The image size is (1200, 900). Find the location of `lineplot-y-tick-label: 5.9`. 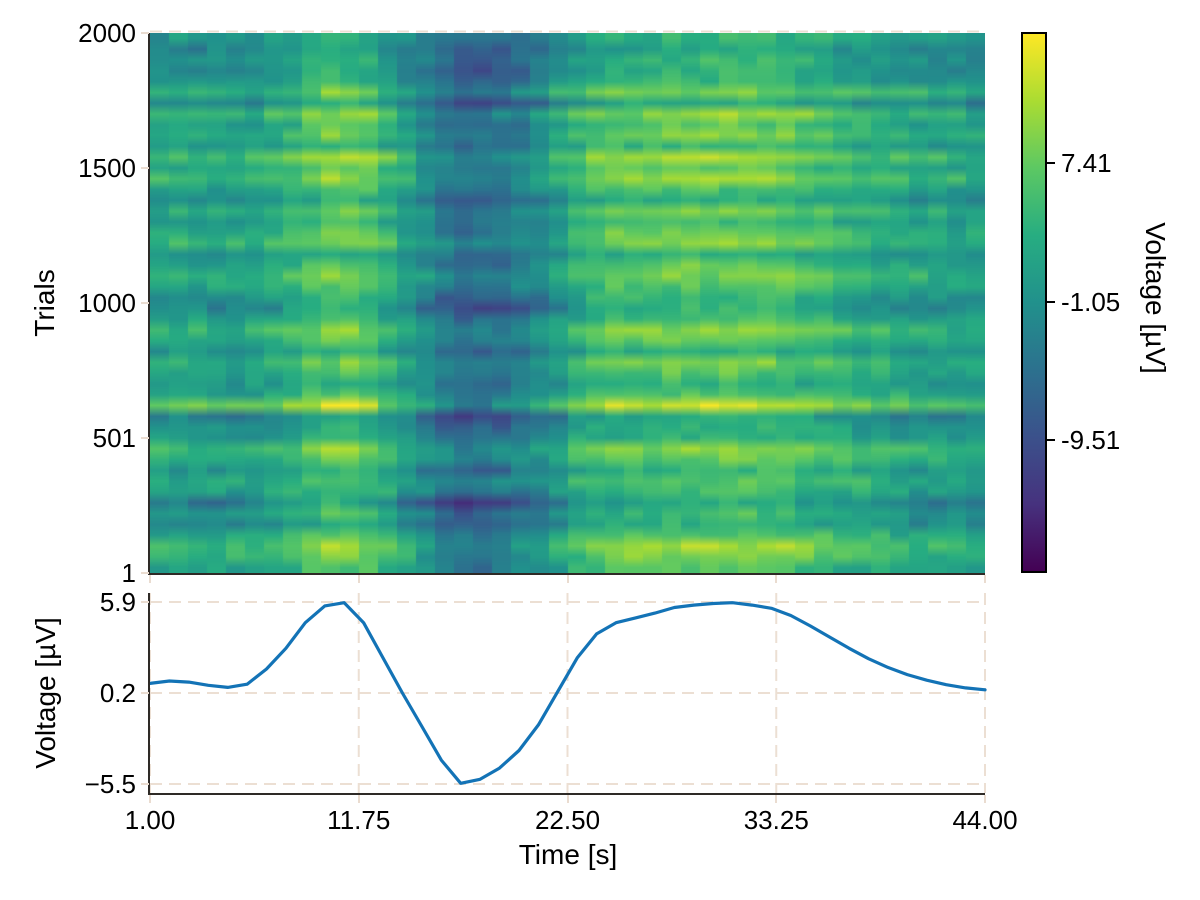

lineplot-y-tick-label: 5.9 is located at coordinates (117, 601).